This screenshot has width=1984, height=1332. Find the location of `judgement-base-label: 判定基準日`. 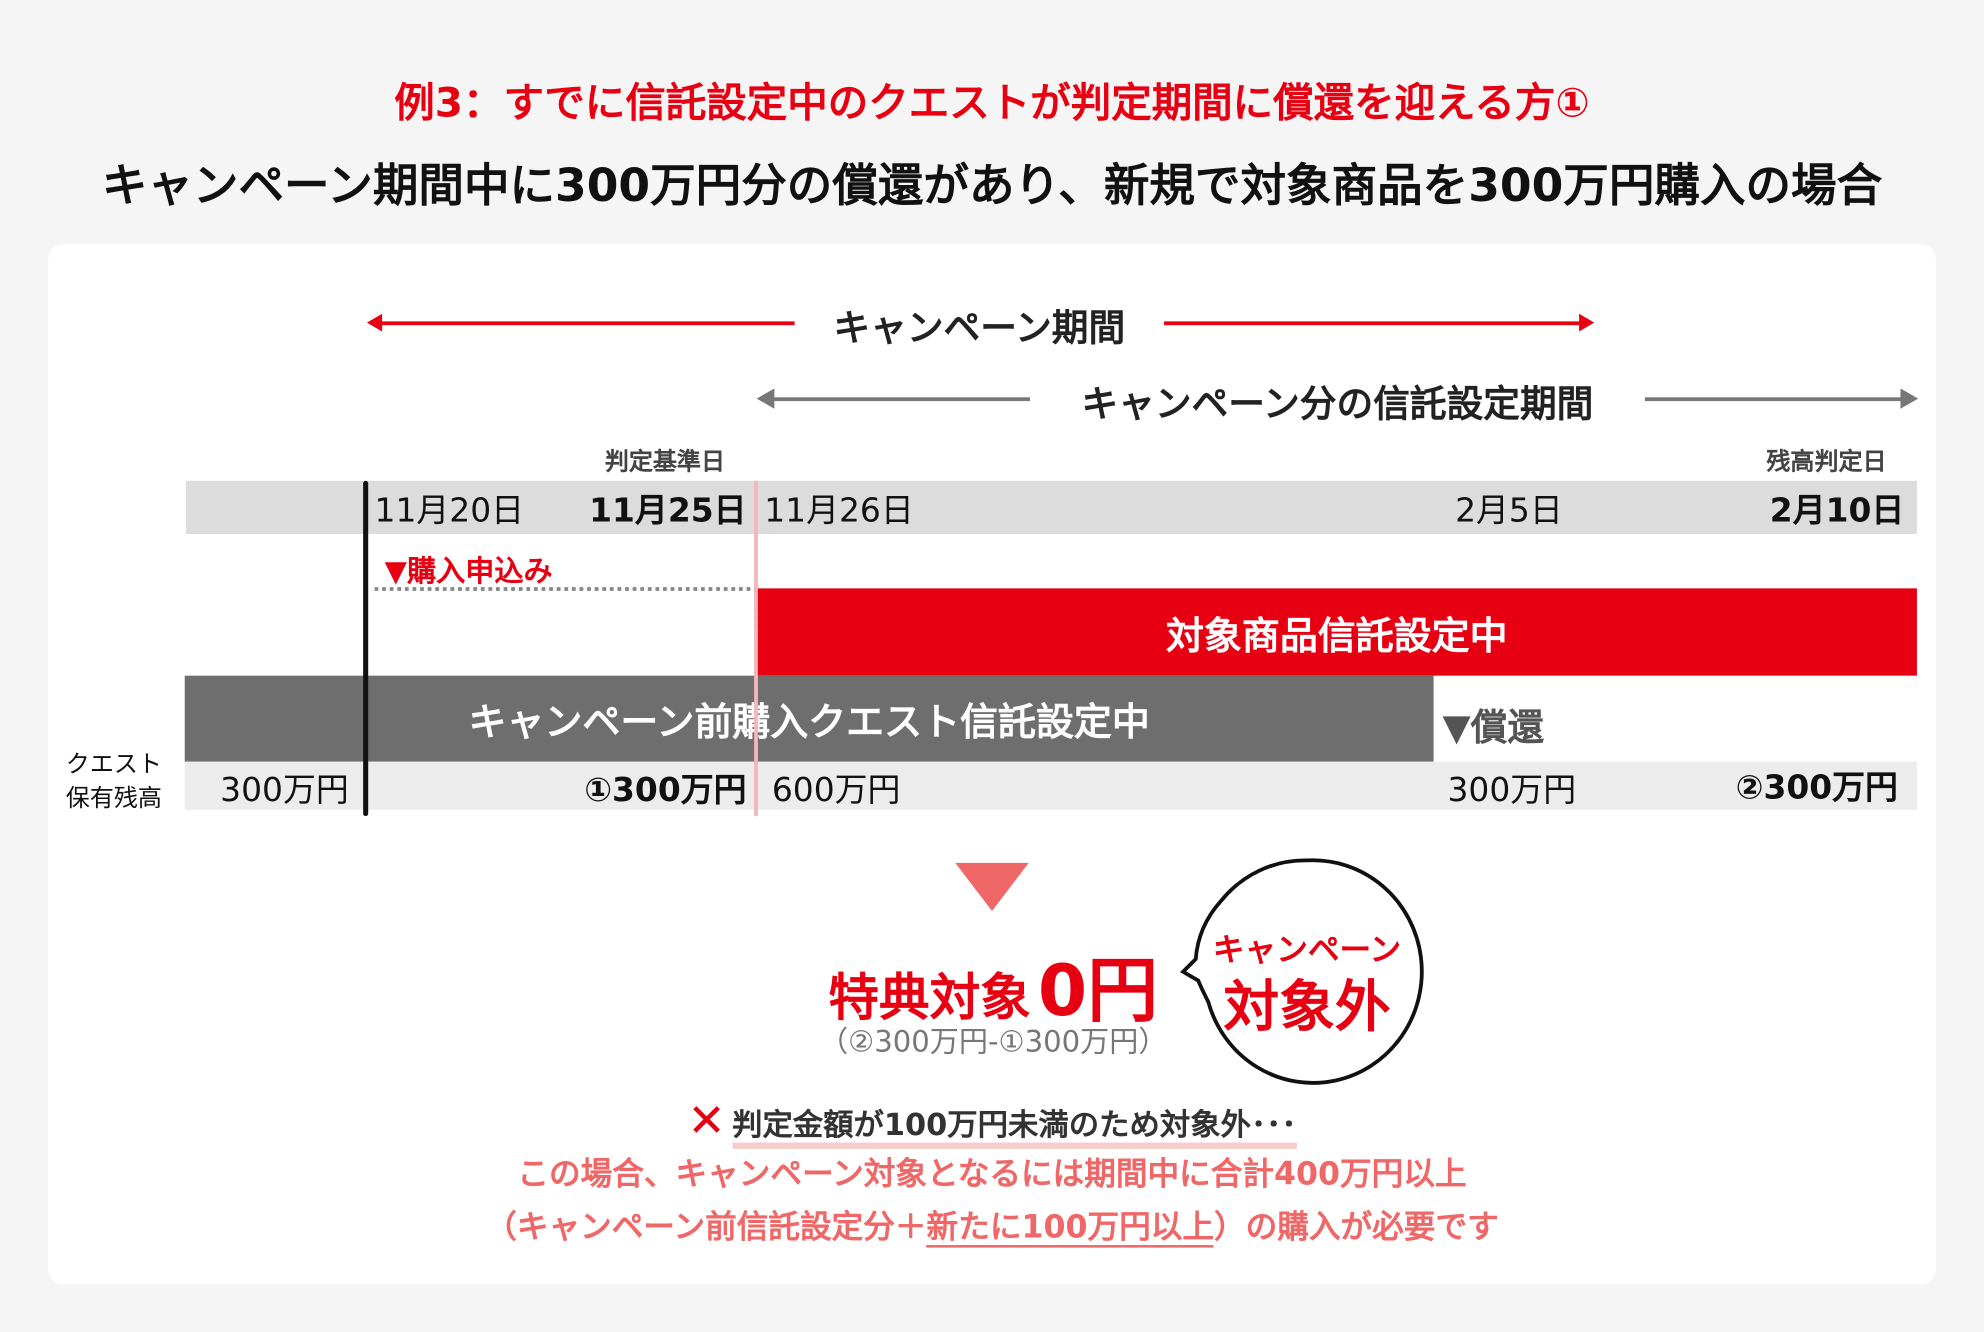

judgement-base-label: 判定基準日 is located at coordinates (665, 461).